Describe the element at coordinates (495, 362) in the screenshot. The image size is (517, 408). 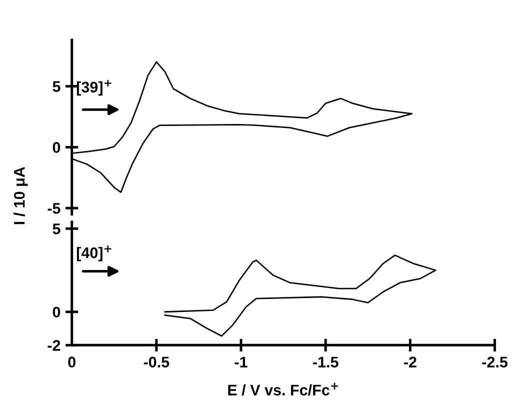
I see `x-tick-label: -2.5` at that location.